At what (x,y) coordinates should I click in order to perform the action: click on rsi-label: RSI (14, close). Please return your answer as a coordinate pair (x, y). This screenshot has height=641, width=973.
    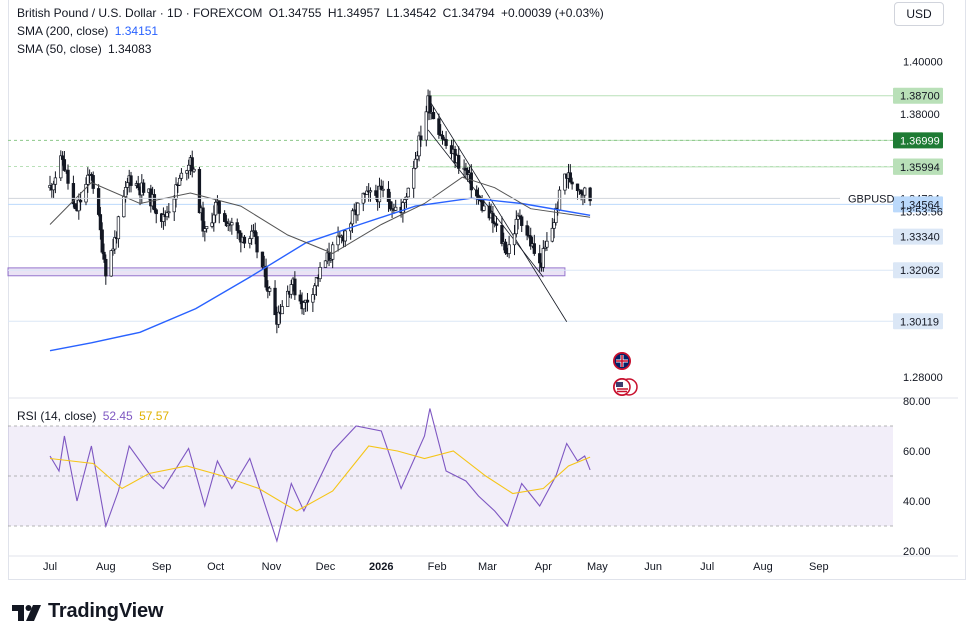
    Looking at the image, I should click on (57, 416).